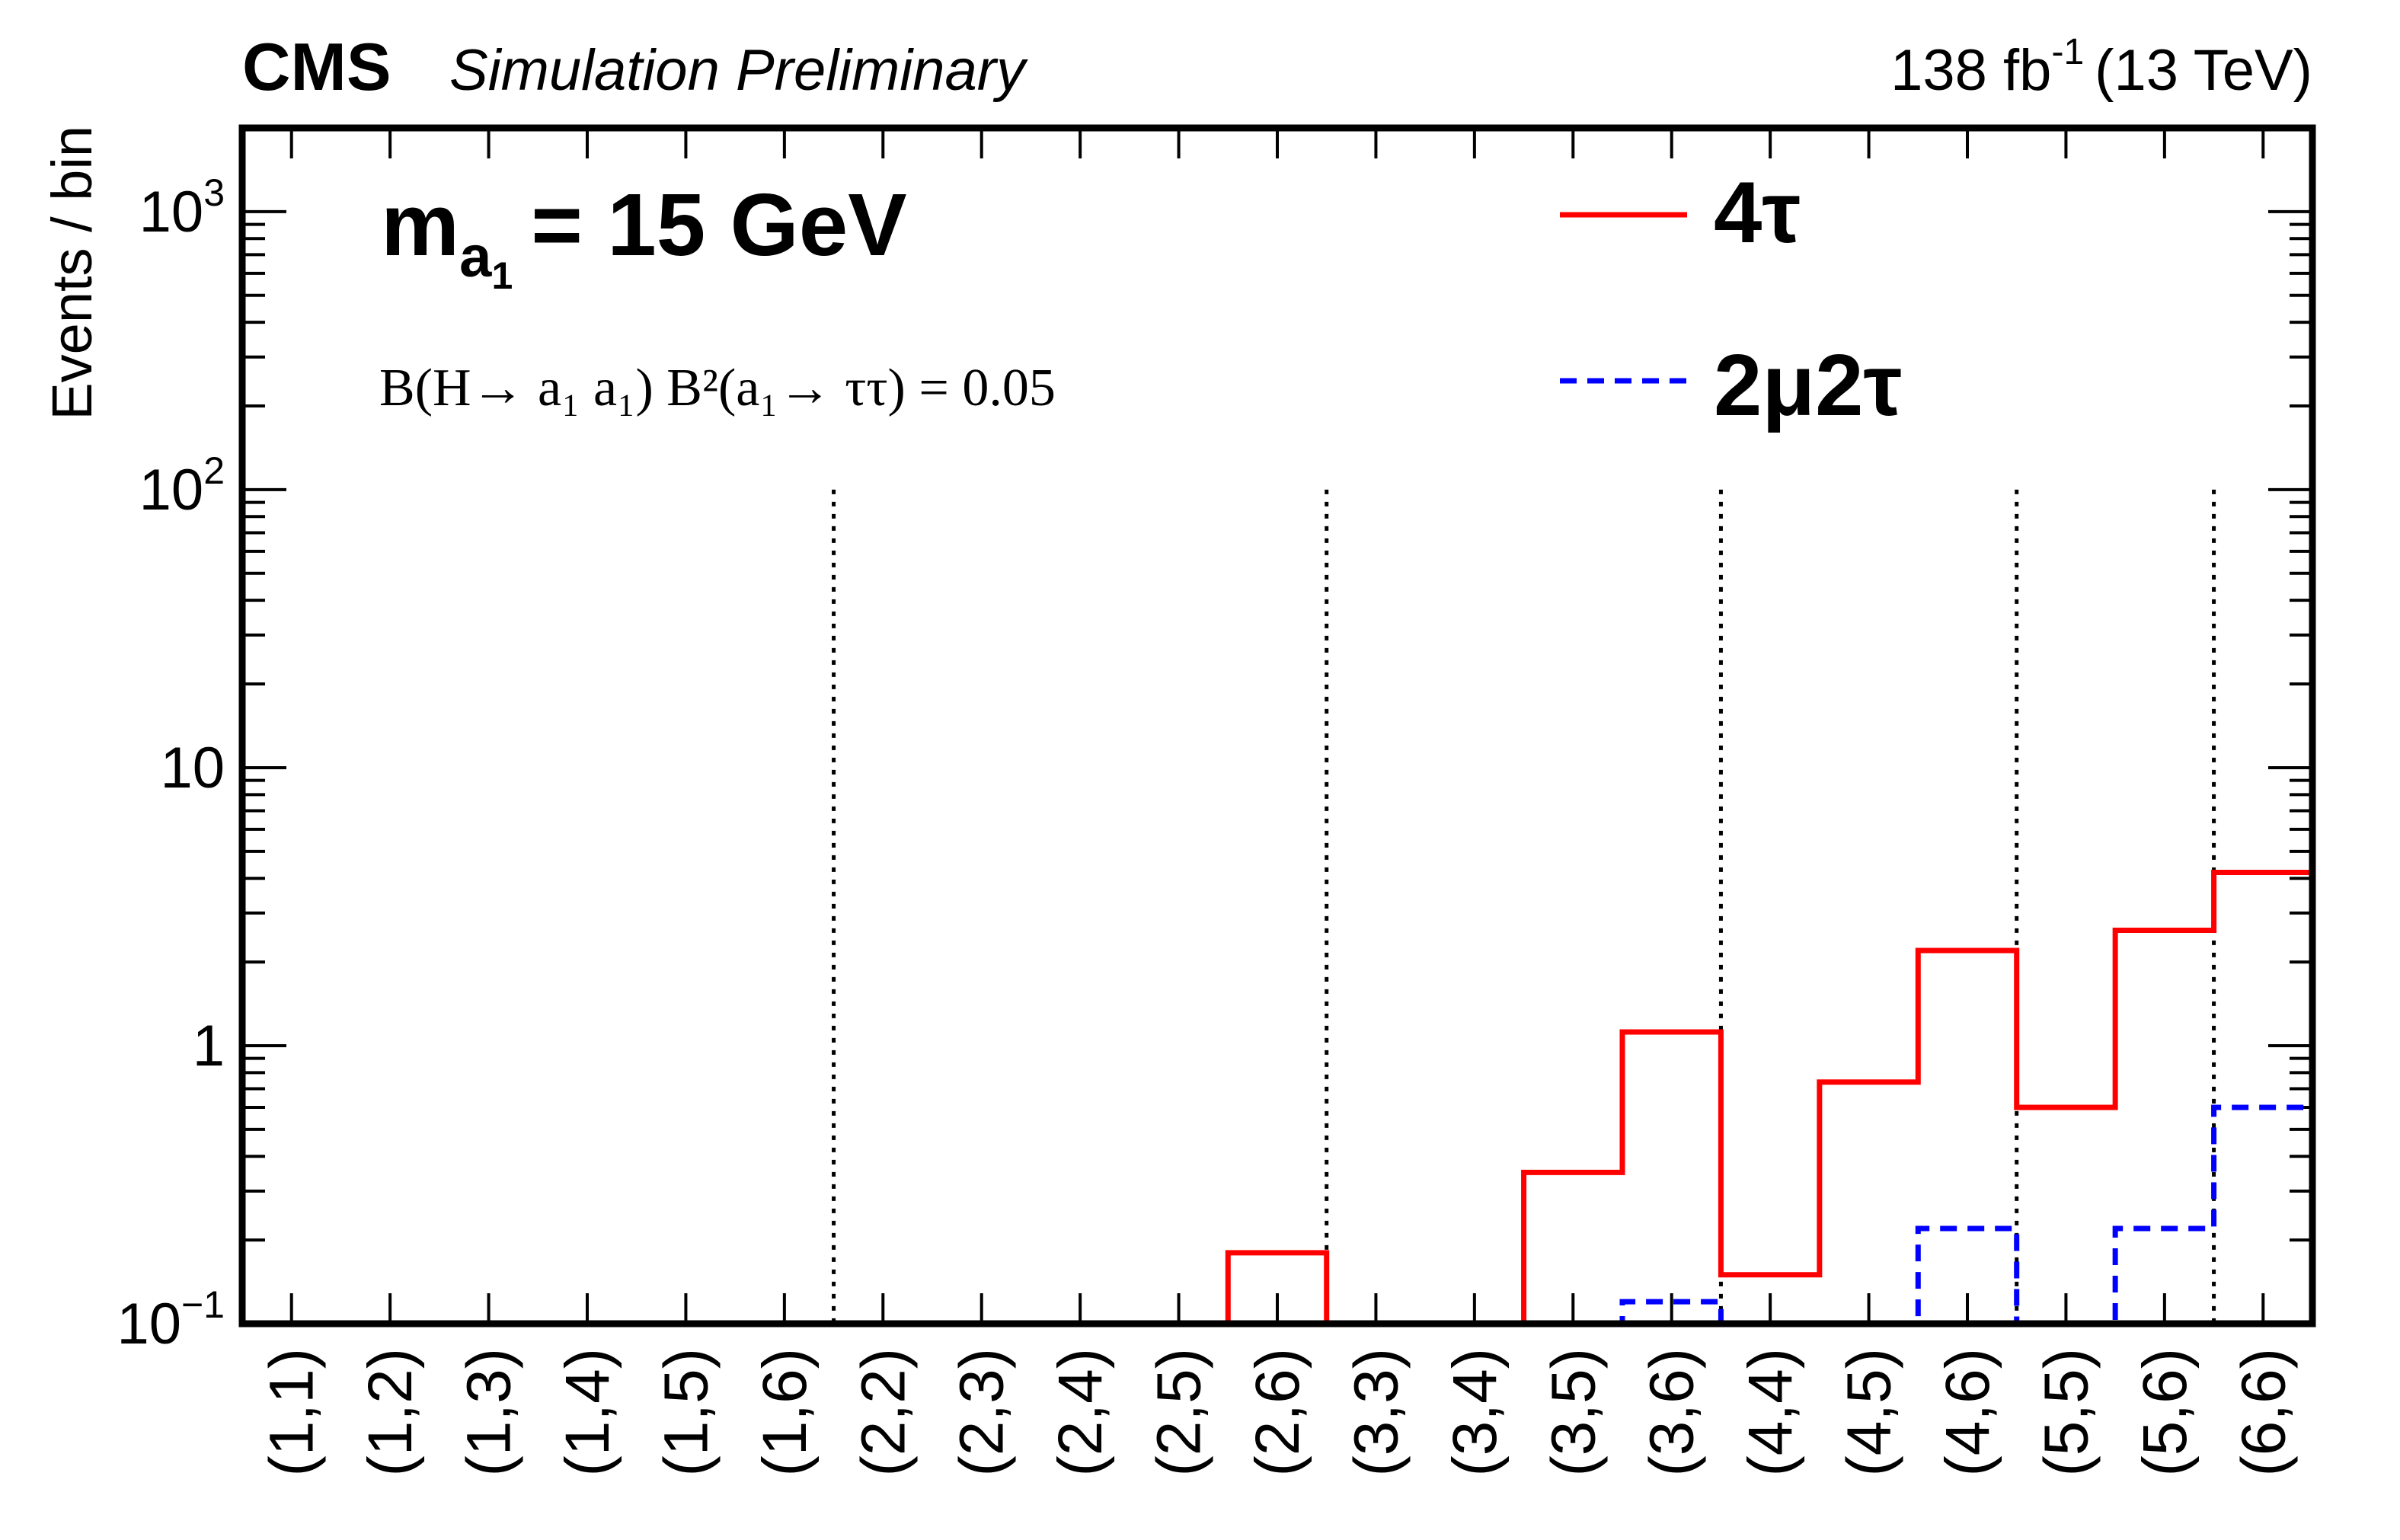  I want to click on y-tick-base: 1, so click(209, 1046).